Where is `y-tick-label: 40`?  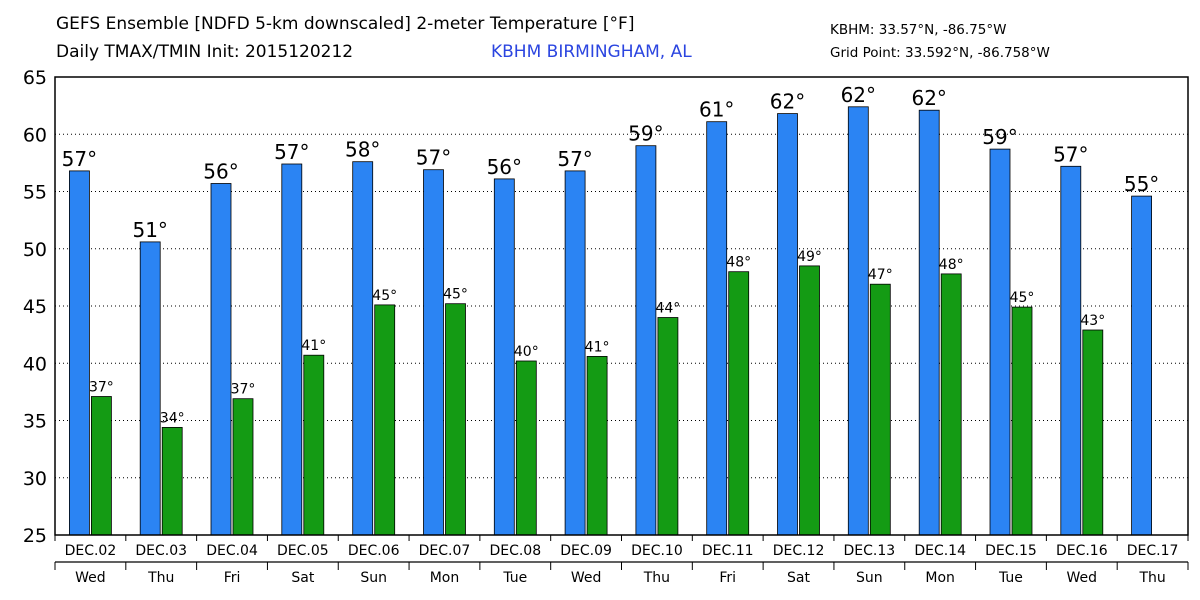
y-tick-label: 40 is located at coordinates (35, 364).